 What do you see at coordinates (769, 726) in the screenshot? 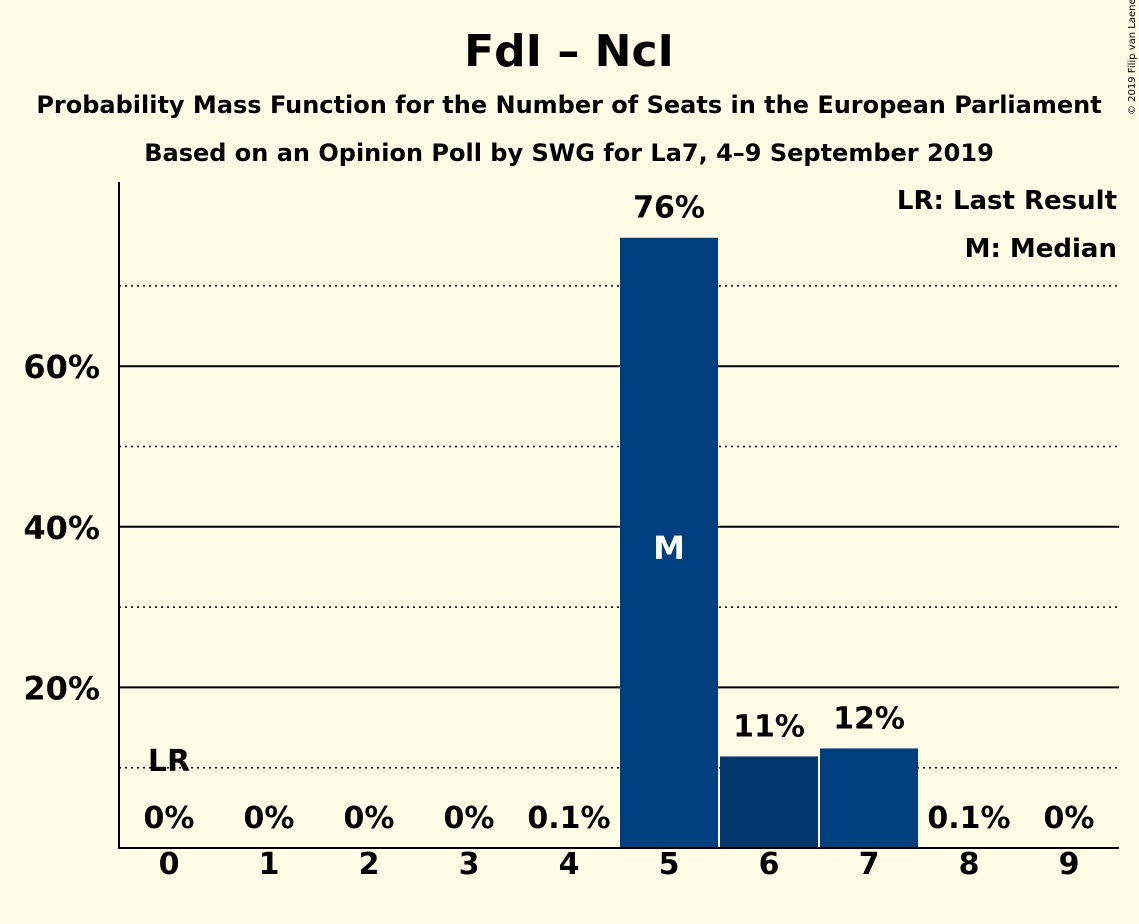
I see `data-label-6: 11%` at bounding box center [769, 726].